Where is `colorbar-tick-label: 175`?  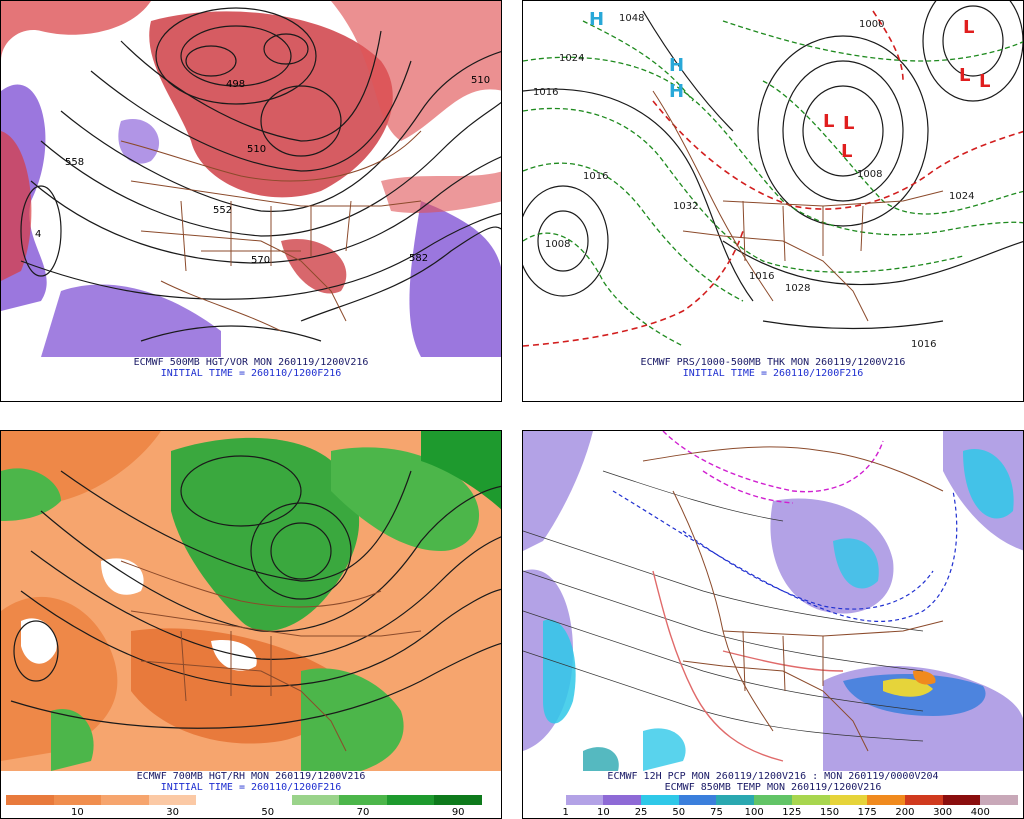
colorbar-tick-label: 175 is located at coordinates (867, 812).